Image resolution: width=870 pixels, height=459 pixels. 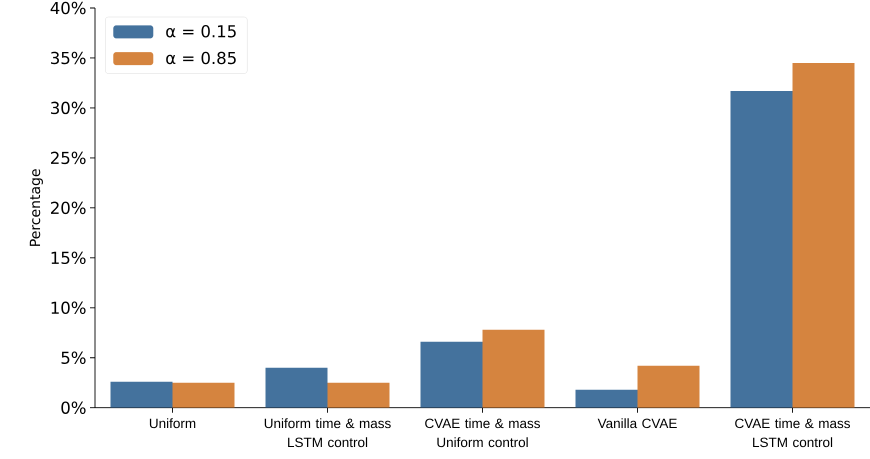 I want to click on y-tick-label: 15%, so click(x=69, y=258).